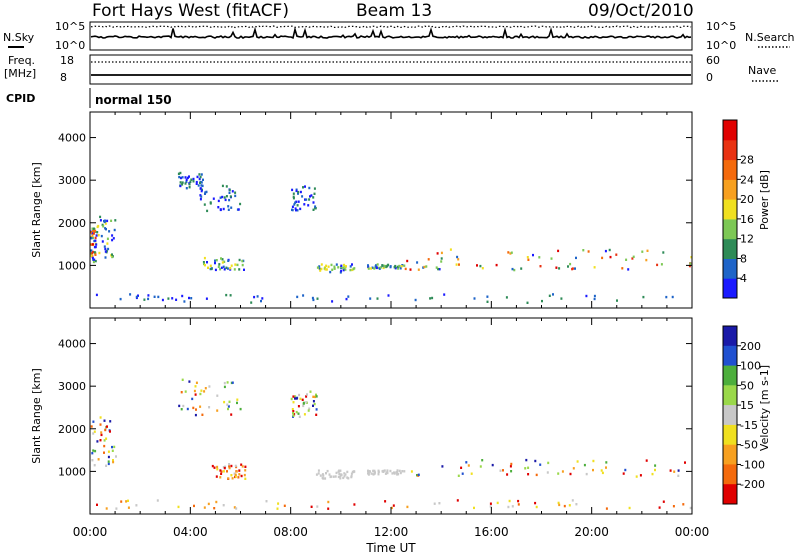  I want to click on cpid-value: normal 150, so click(133, 100).